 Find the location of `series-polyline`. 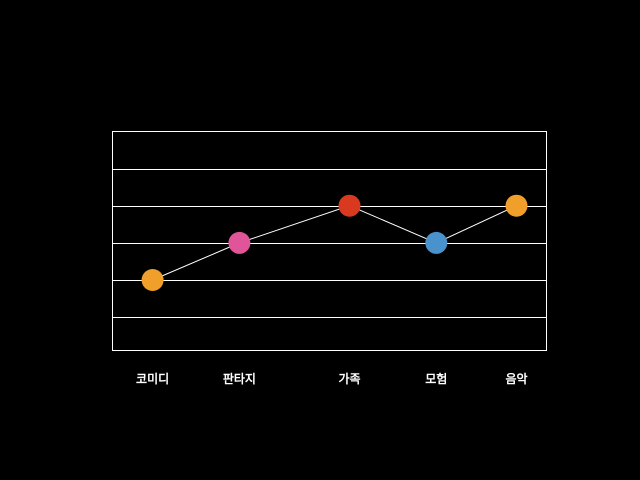

series-polyline is located at coordinates (334, 243).